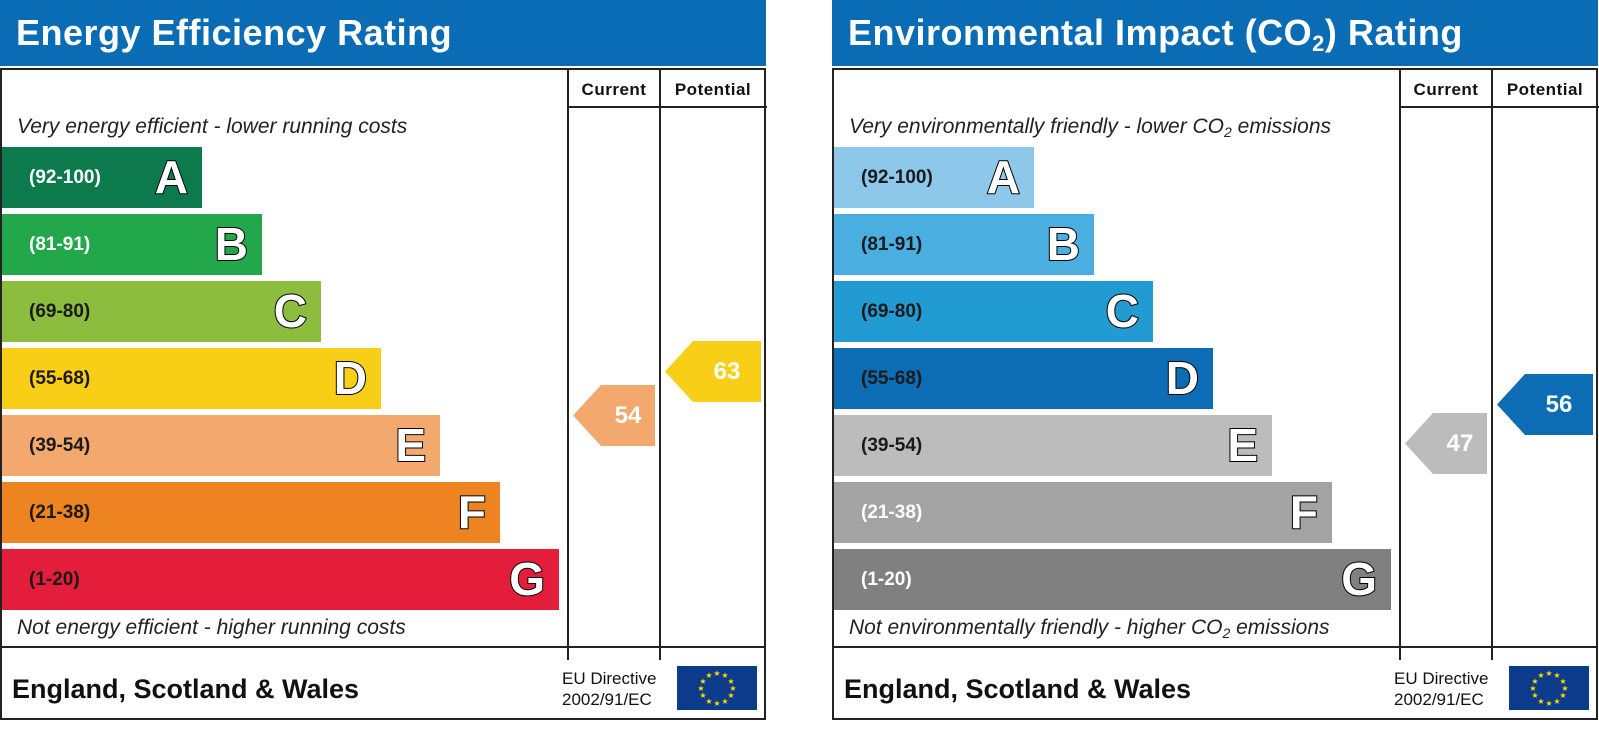 This screenshot has width=1599, height=756. I want to click on band-range-label: (1-20), so click(54, 579).